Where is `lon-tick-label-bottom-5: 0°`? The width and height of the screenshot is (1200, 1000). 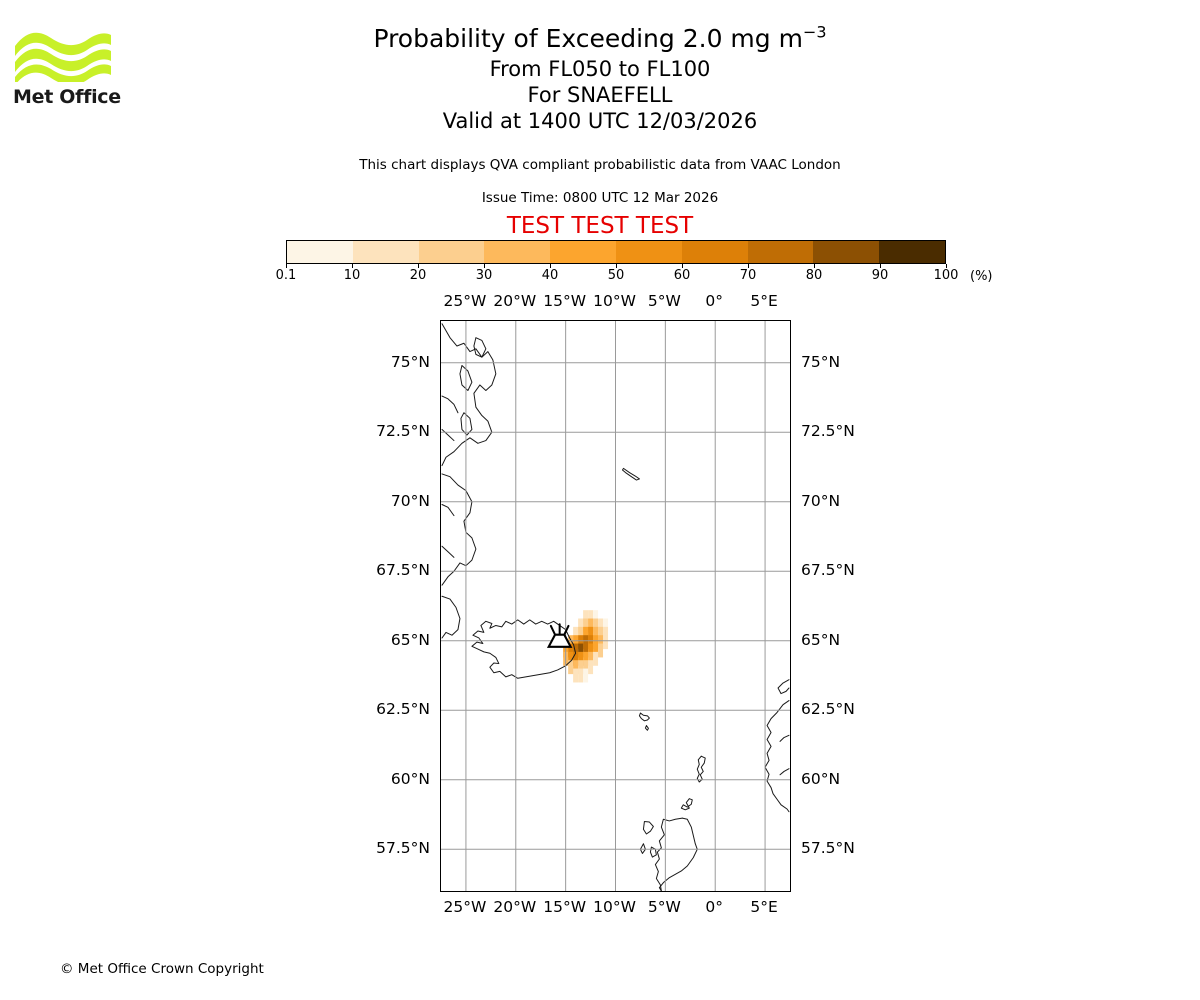
lon-tick-label-bottom-5: 0° is located at coordinates (714, 907).